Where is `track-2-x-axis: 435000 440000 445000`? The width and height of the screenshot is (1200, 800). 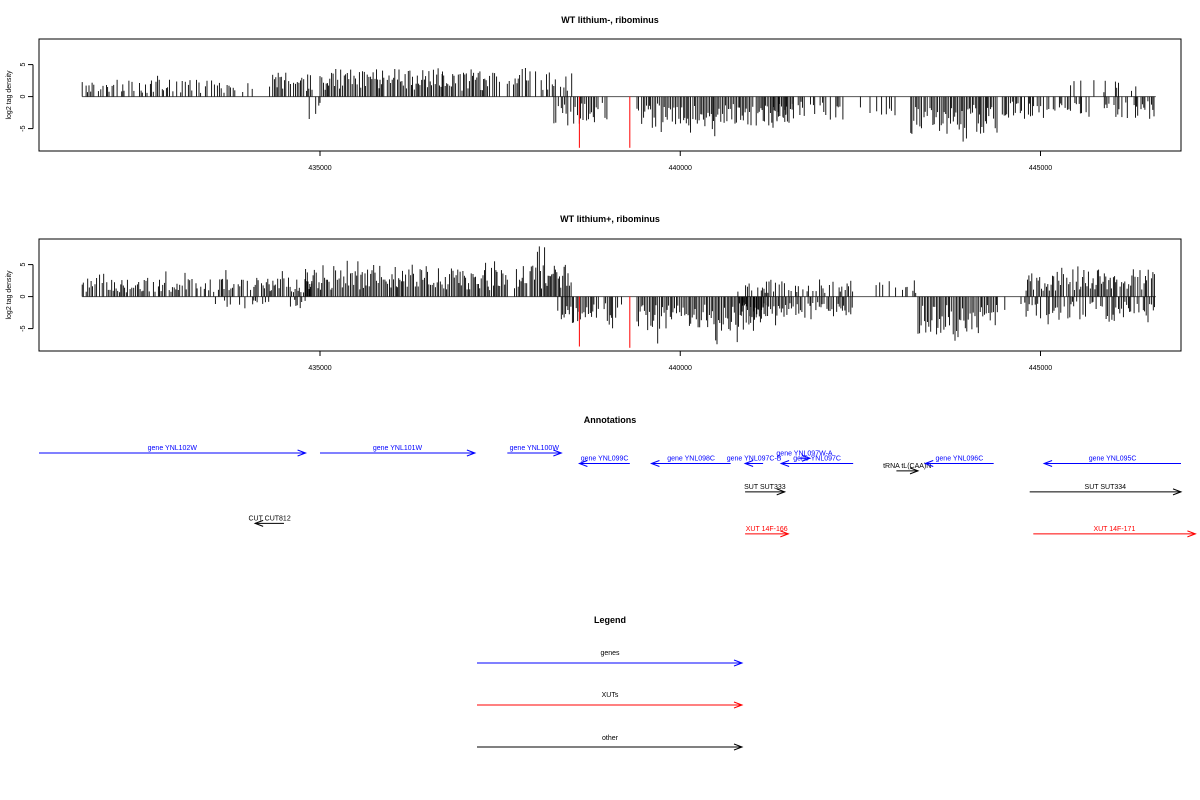
track-2-x-axis: 435000 440000 445000 is located at coordinates (680, 361).